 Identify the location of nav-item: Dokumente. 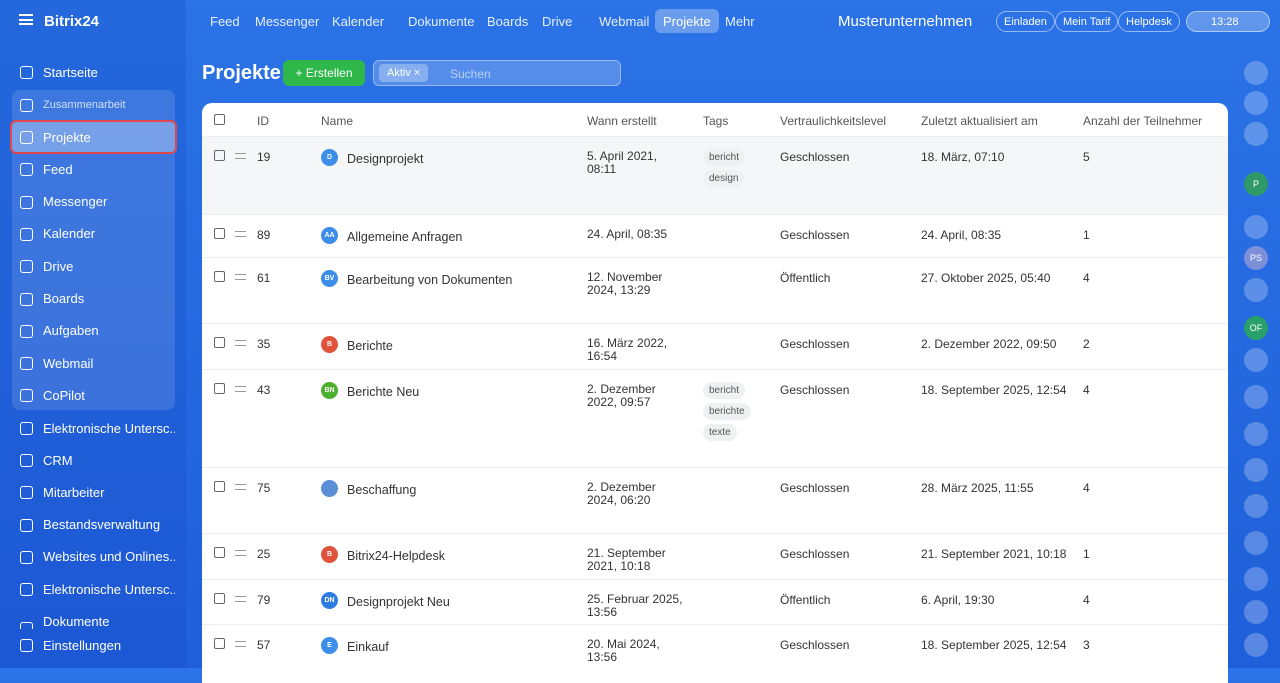
(93, 621).